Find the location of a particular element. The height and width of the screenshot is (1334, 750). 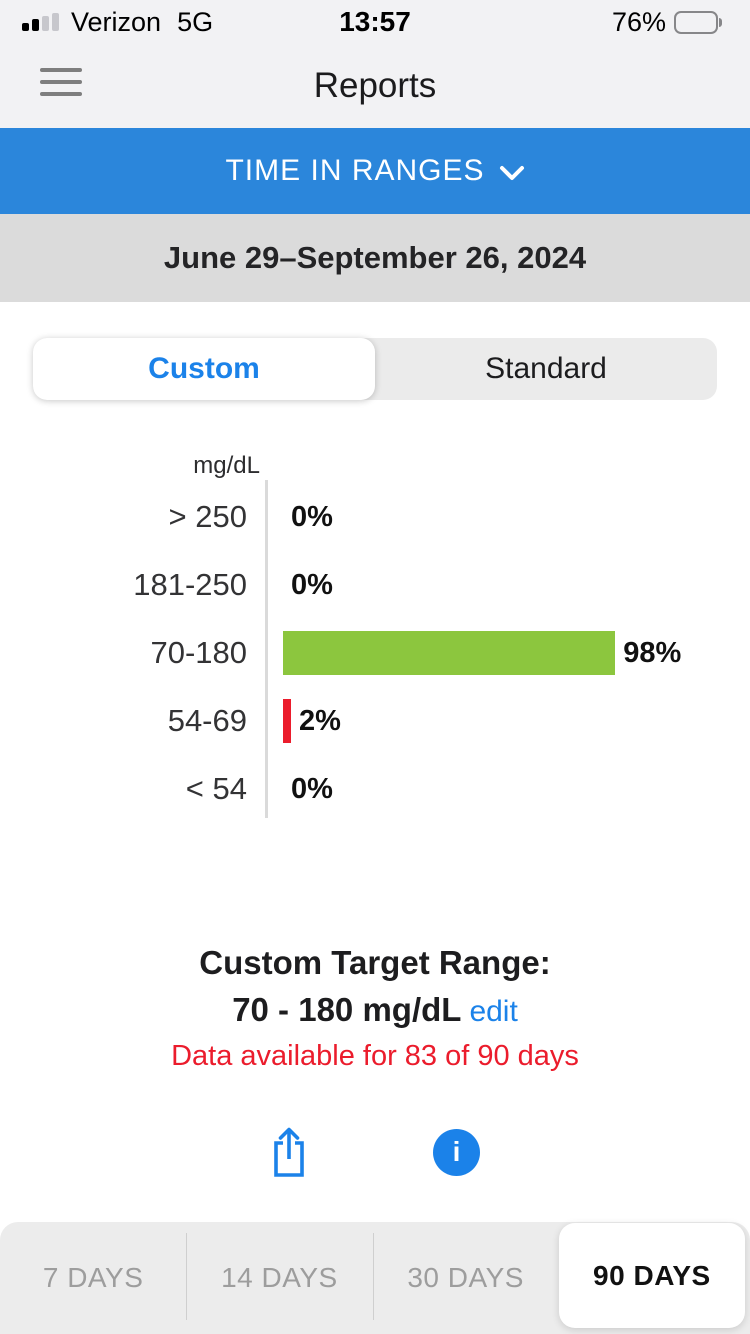

share-button is located at coordinates (289, 1152).